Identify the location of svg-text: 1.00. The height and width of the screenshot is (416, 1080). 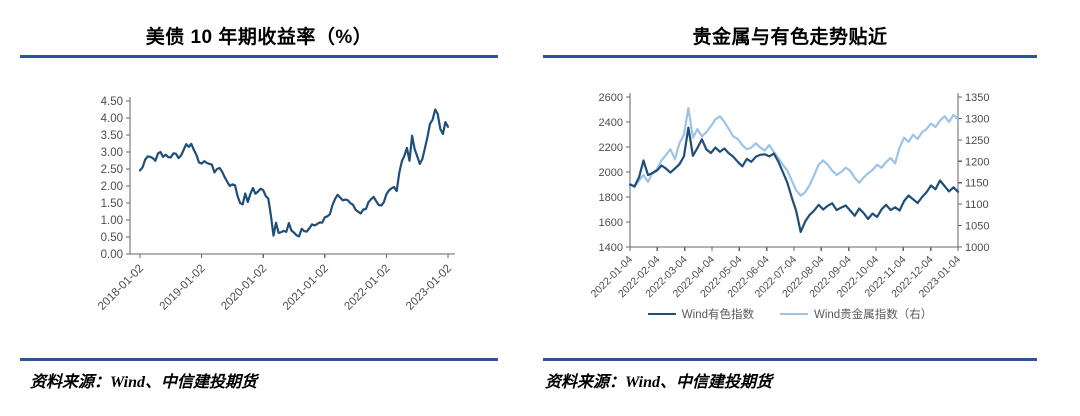
(112, 221).